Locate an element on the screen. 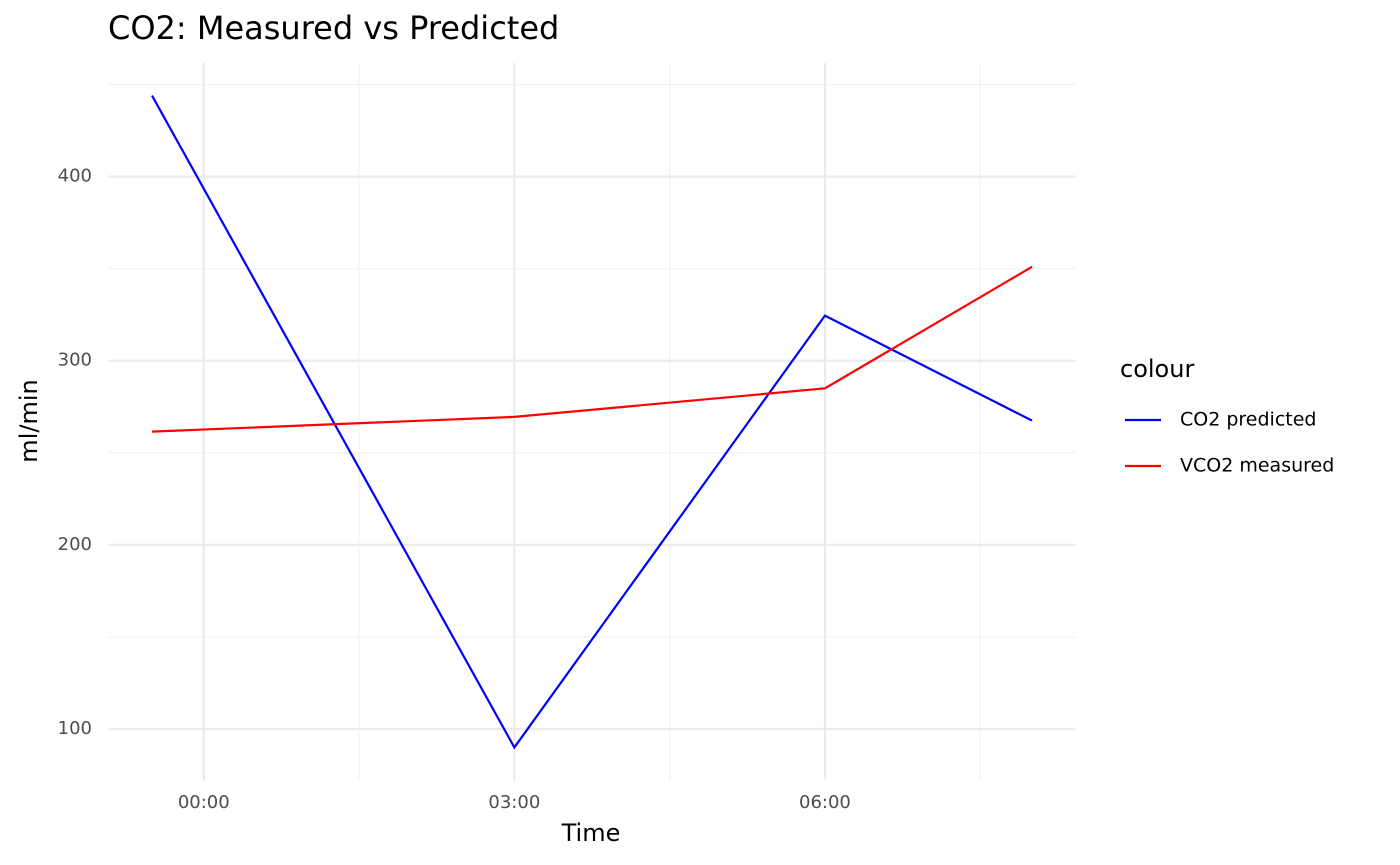 Image resolution: width=1400 pixels, height=865 pixels. y-axis-label: ml/min is located at coordinates (29, 420).